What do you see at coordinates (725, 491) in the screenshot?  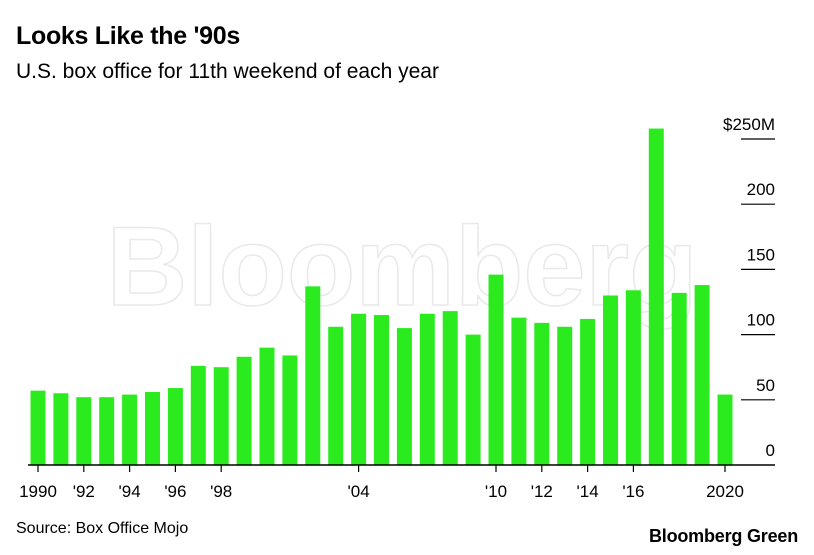 I see `x-tick-label-2020: 2020` at bounding box center [725, 491].